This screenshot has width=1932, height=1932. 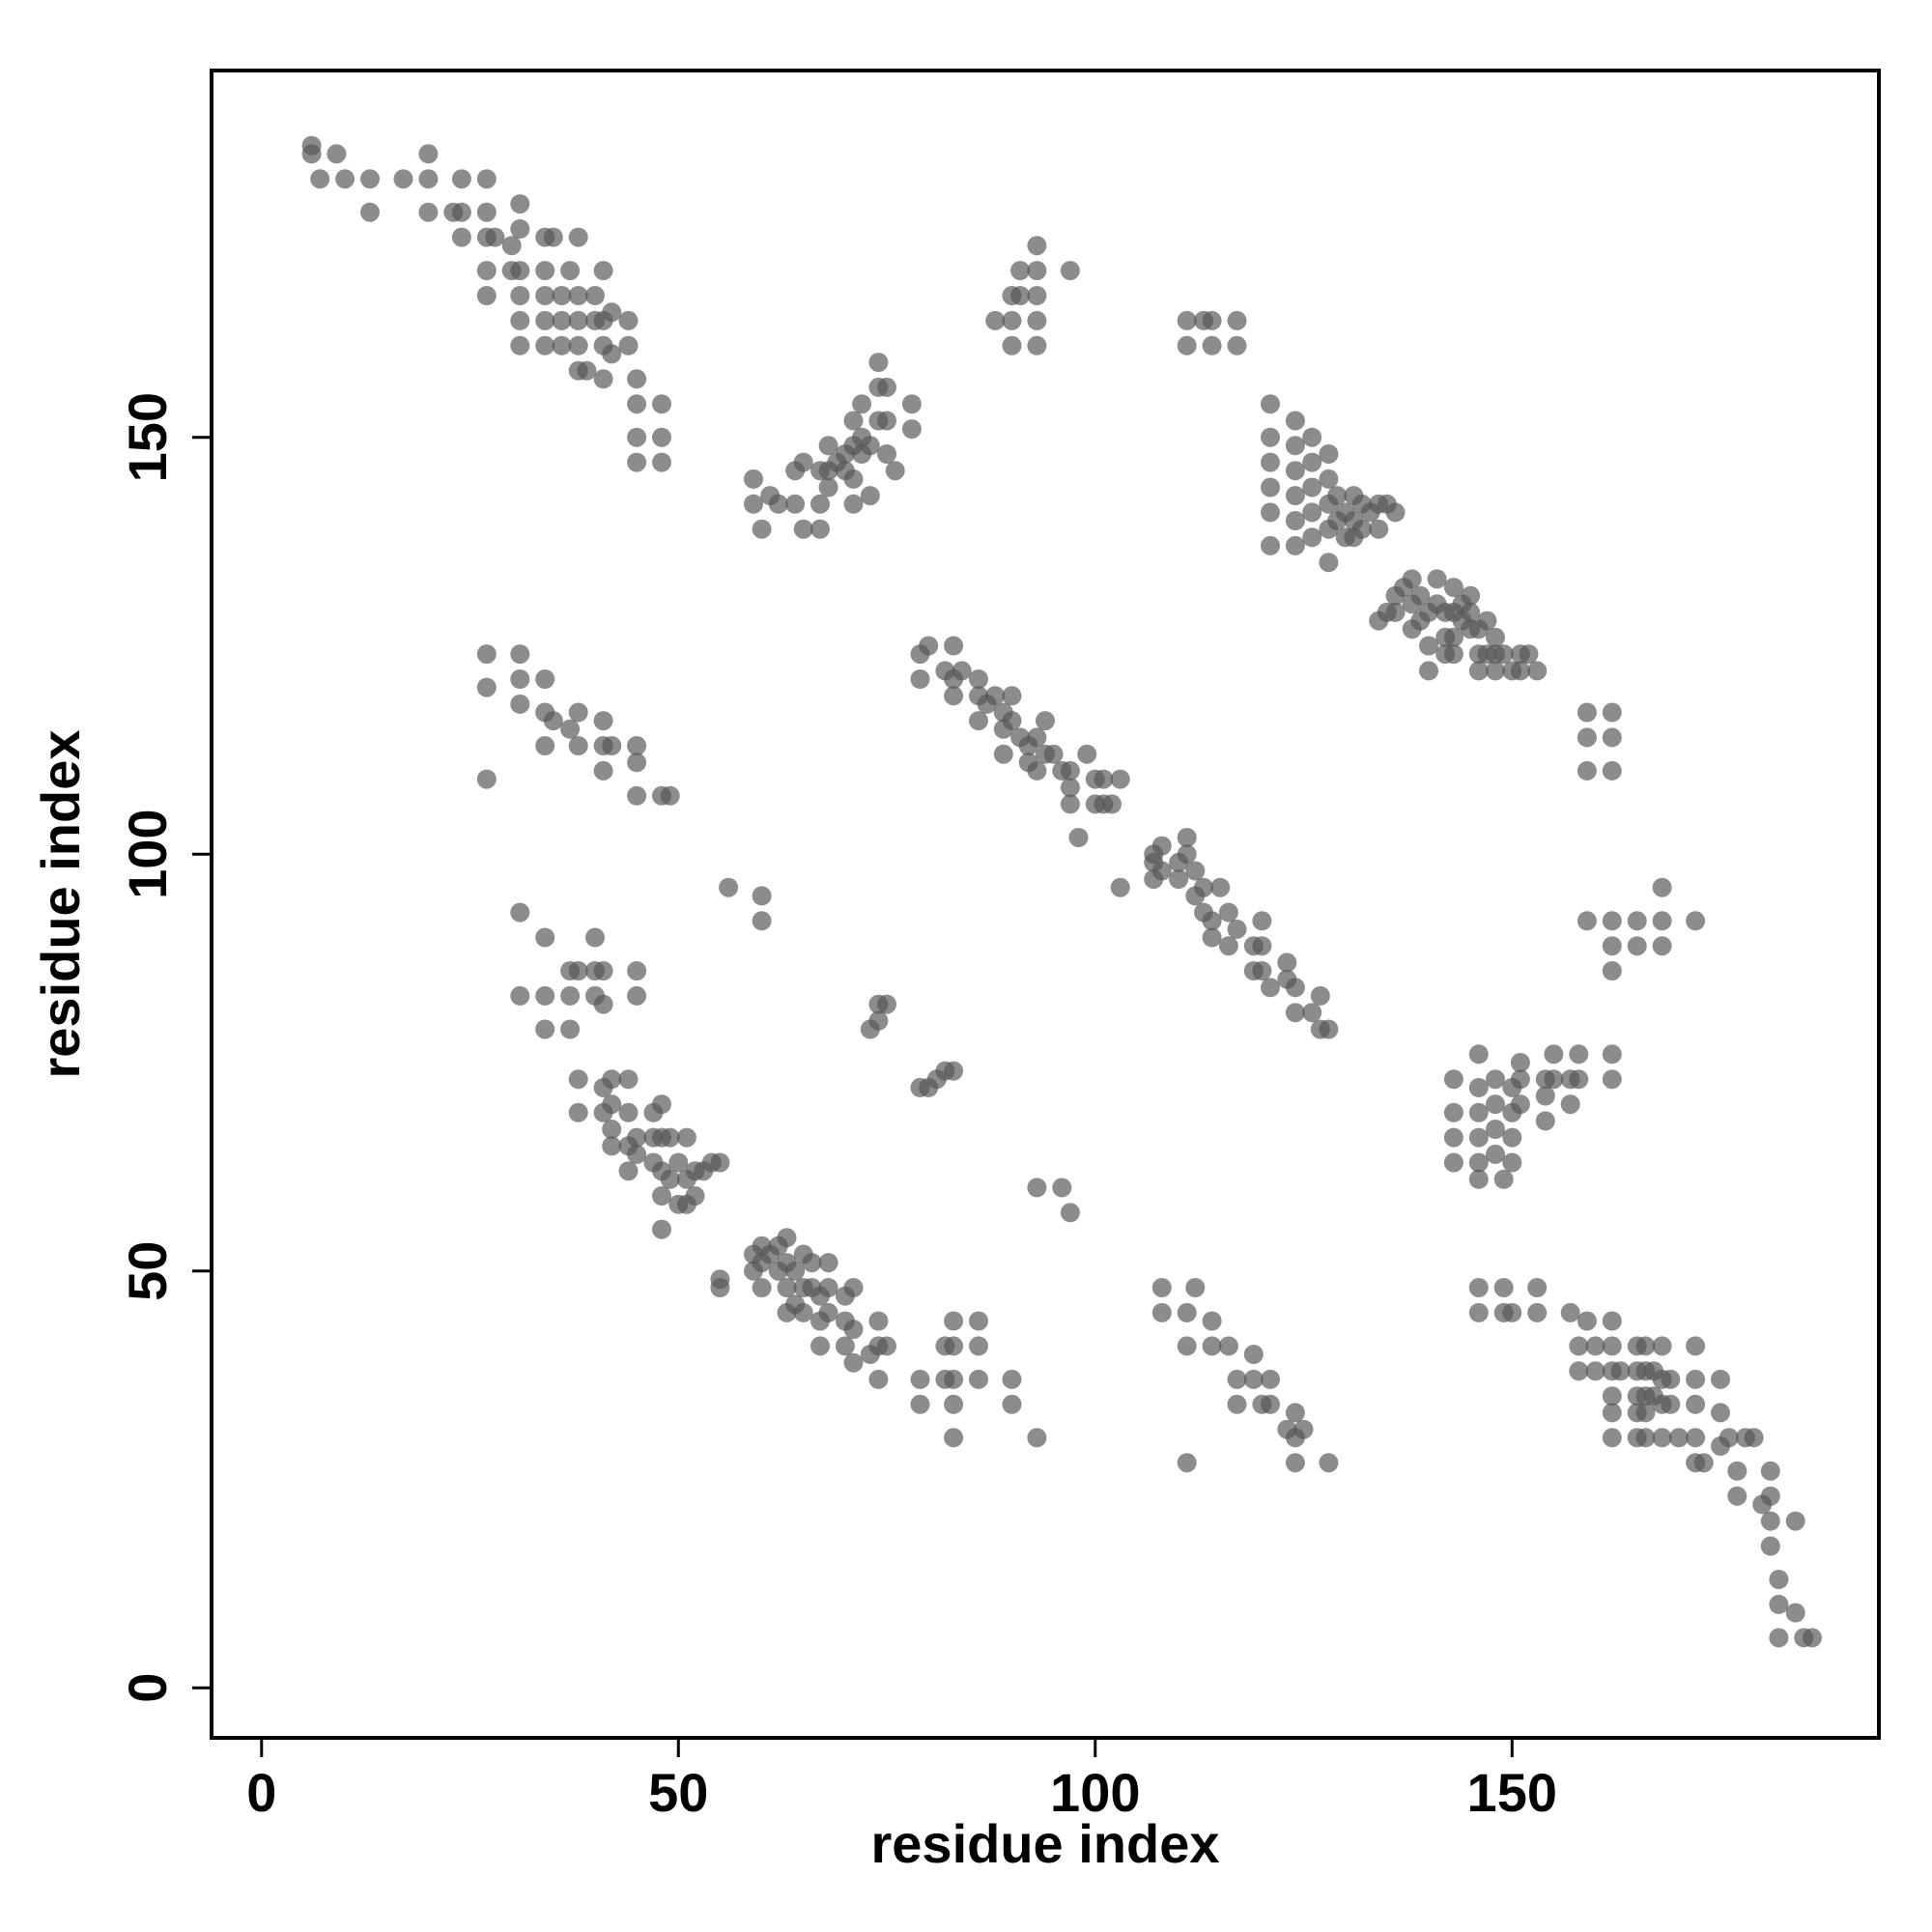 What do you see at coordinates (147, 437) in the screenshot?
I see `y-tick-label: 150` at bounding box center [147, 437].